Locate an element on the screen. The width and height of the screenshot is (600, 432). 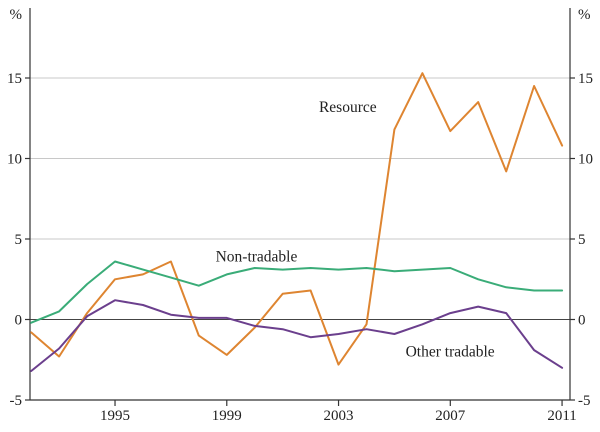
x-tick-label: 1995 is located at coordinates (115, 416).